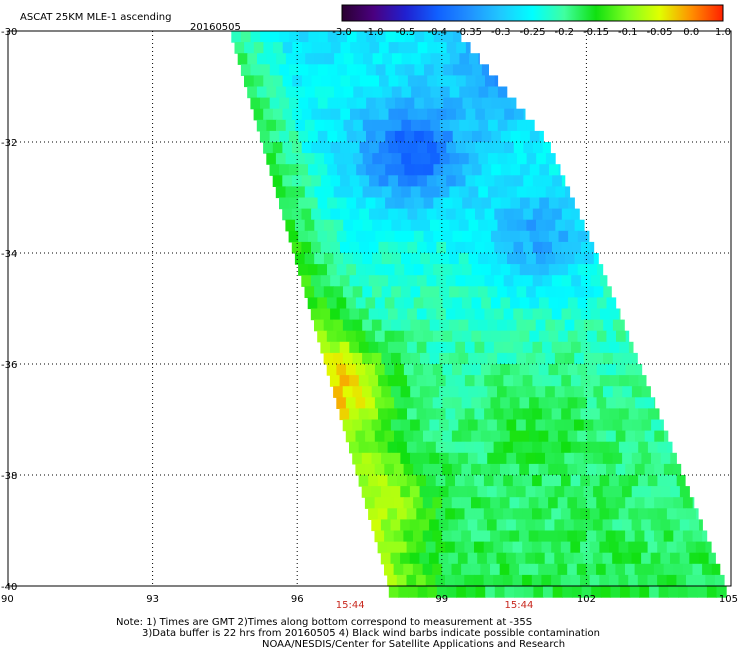  Describe the element at coordinates (369, 599) in the screenshot. I see `longitude-labels: 90 93 96 99 102 105` at that location.